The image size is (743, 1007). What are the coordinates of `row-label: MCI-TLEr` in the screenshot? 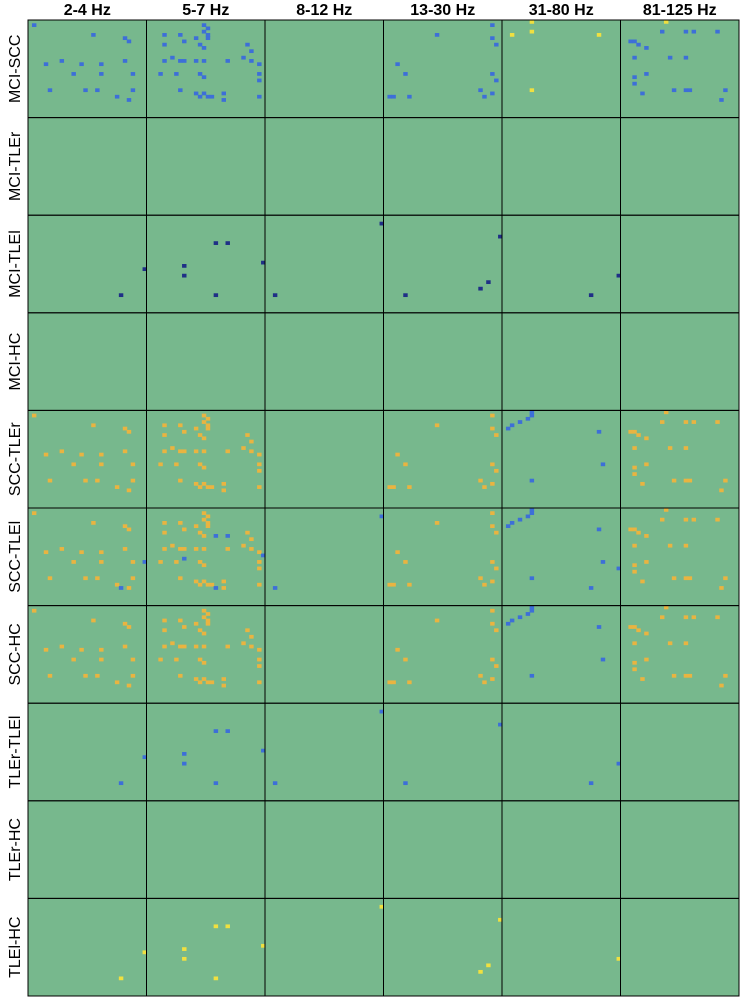 It's located at (15, 166).